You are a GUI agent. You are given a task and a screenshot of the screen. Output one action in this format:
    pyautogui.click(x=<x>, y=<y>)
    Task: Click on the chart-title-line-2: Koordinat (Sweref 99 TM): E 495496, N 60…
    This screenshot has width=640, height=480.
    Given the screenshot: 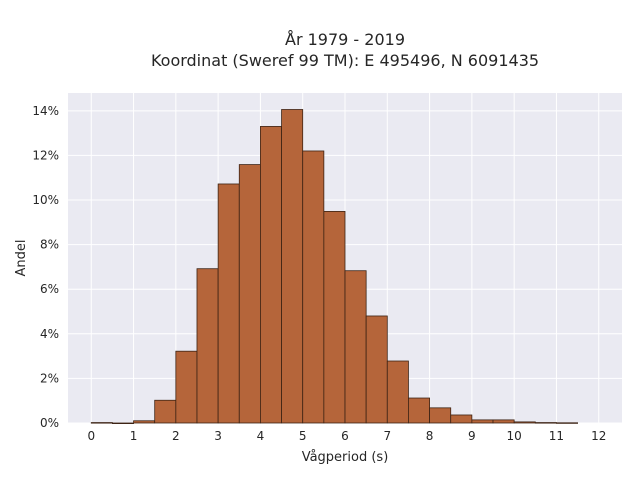 What is the action you would take?
    pyautogui.click(x=345, y=60)
    